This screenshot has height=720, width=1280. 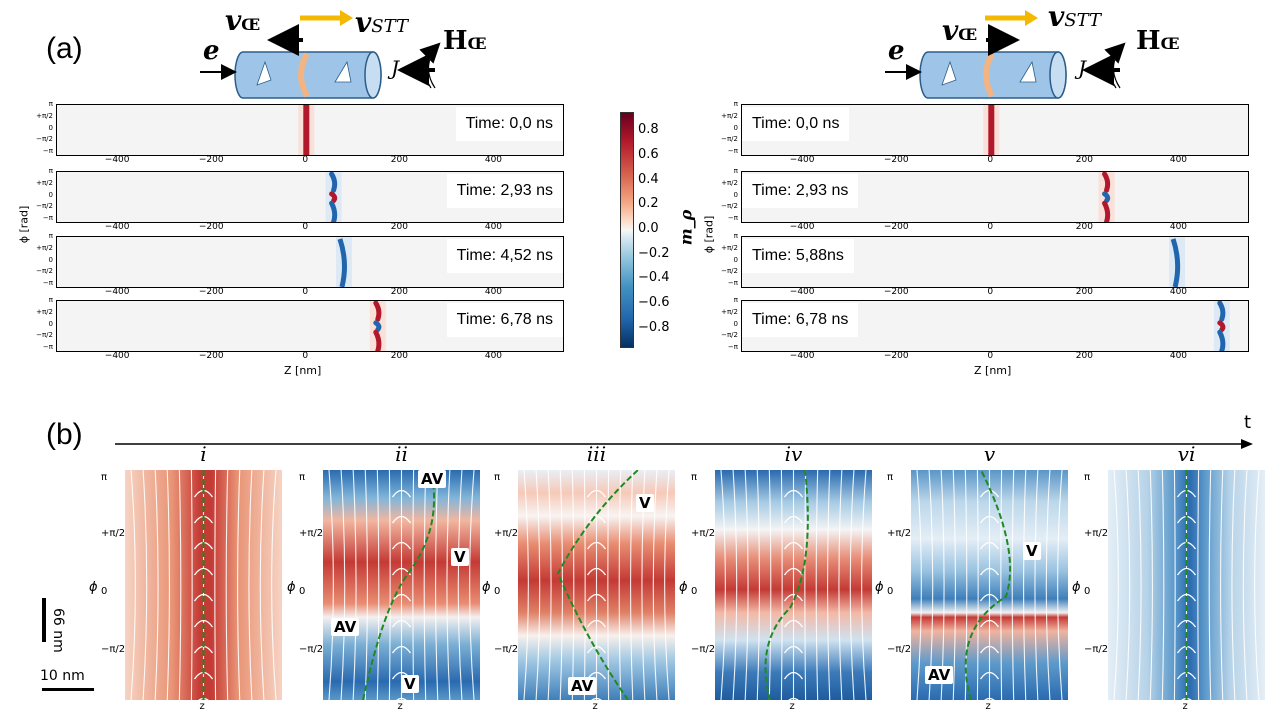 I want to click on colorbar-tick-label: 0.8, so click(x=648, y=130).